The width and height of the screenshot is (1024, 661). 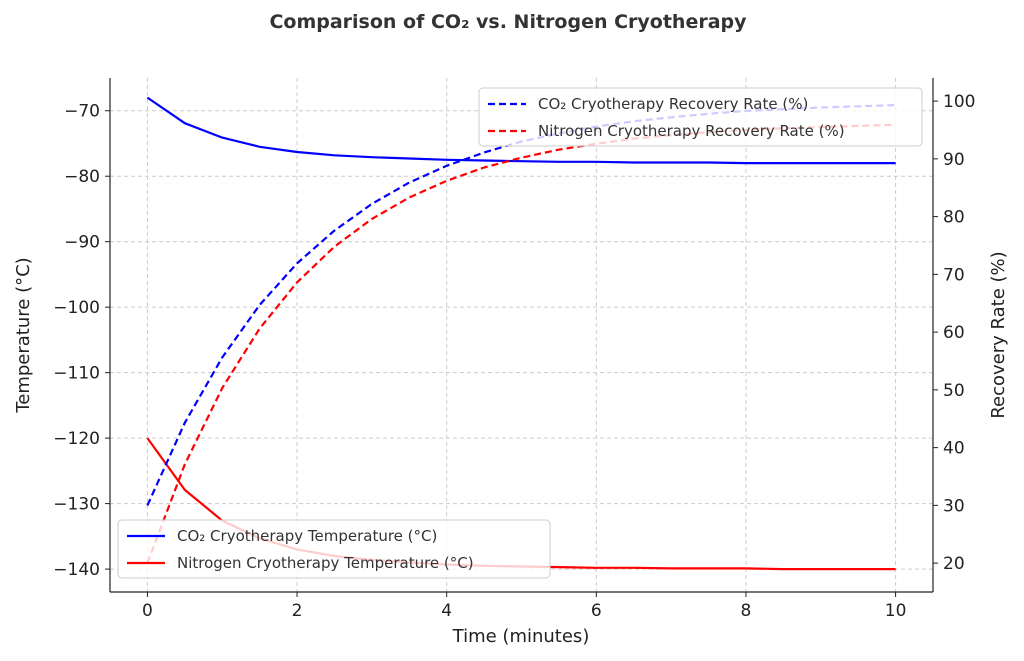 What do you see at coordinates (76, 505) in the screenshot?
I see `left-y-tick-label-1: −130` at bounding box center [76, 505].